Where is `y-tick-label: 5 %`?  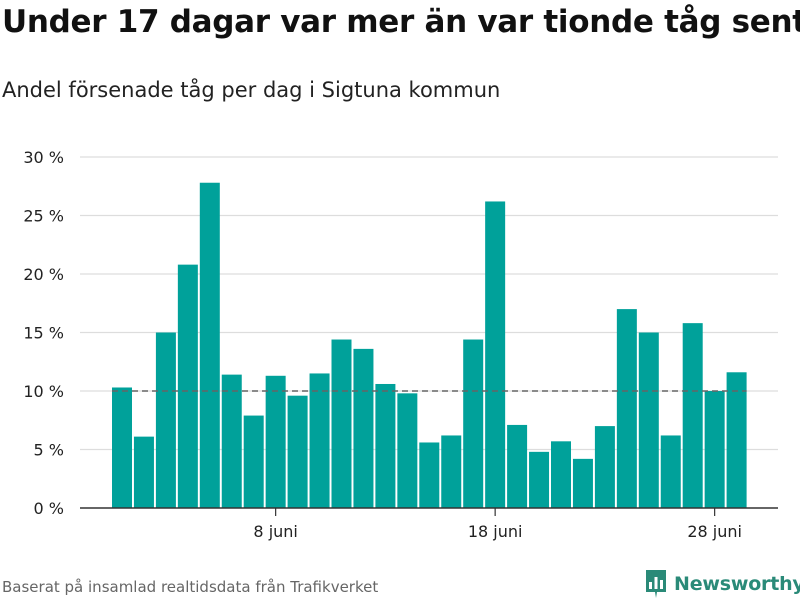 y-tick-label: 5 % is located at coordinates (49, 450).